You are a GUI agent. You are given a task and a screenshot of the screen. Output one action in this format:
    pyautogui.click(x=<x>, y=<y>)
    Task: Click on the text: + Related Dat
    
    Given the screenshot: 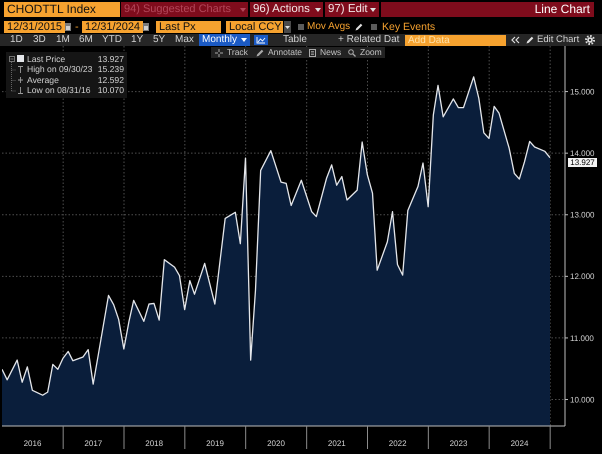 What is the action you would take?
    pyautogui.click(x=369, y=40)
    